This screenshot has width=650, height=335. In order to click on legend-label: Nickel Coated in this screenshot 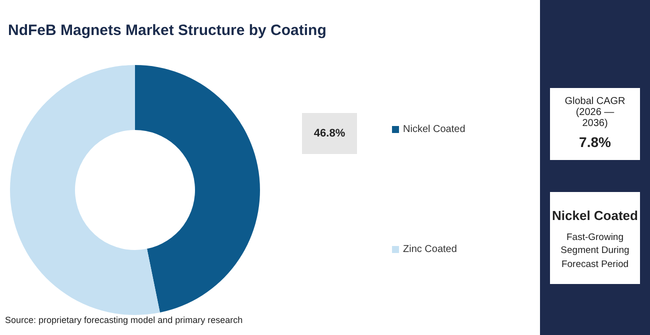, I will do `click(434, 129)`.